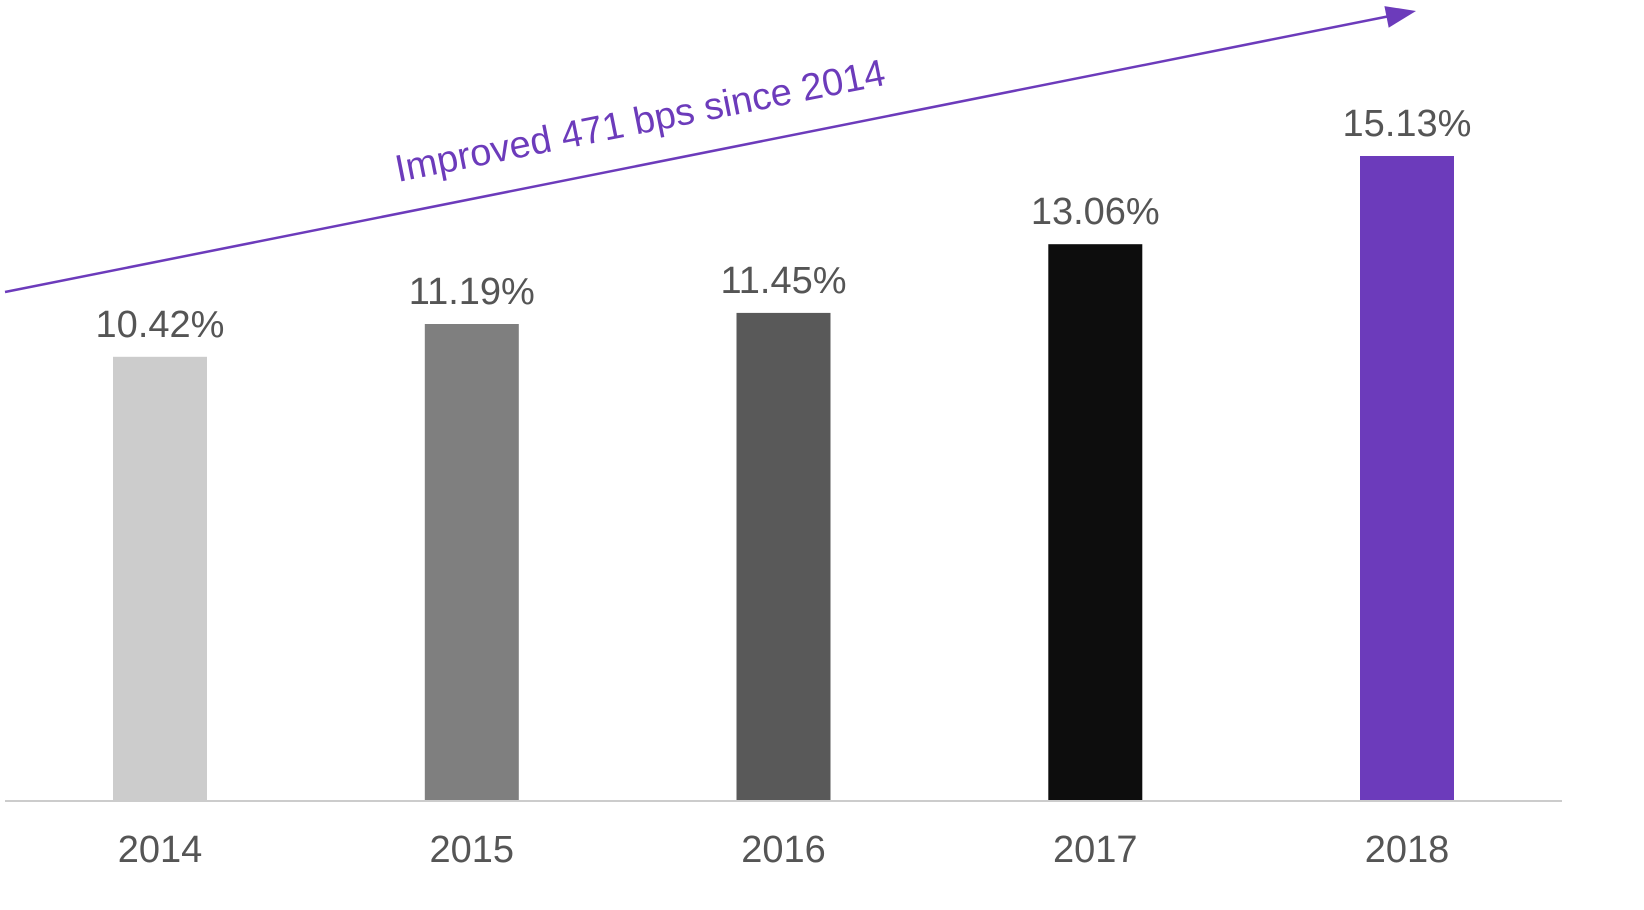 This screenshot has width=1644, height=910. I want to click on bar-2017, so click(1095, 522).